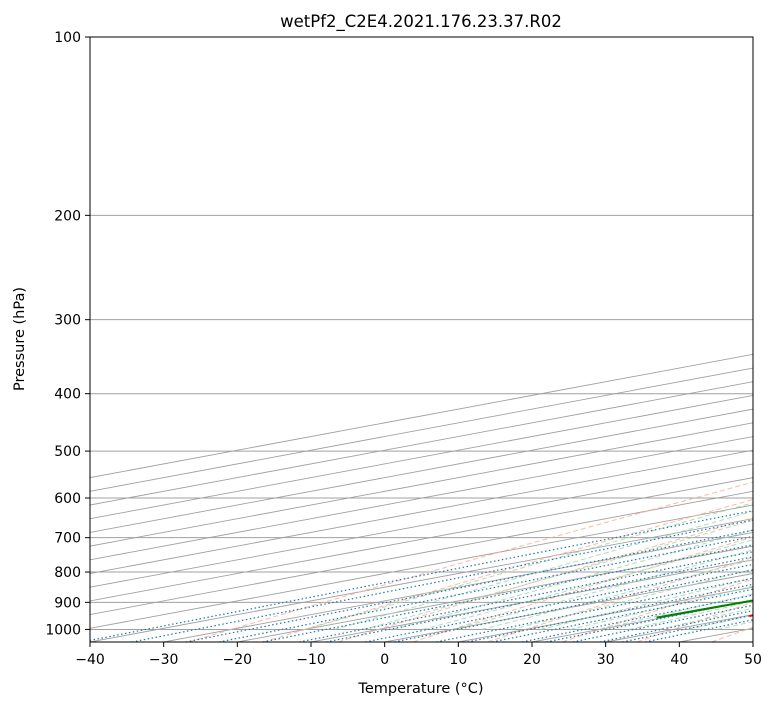 This screenshot has height=708, width=775. I want to click on x-tick-label: −40, so click(90, 660).